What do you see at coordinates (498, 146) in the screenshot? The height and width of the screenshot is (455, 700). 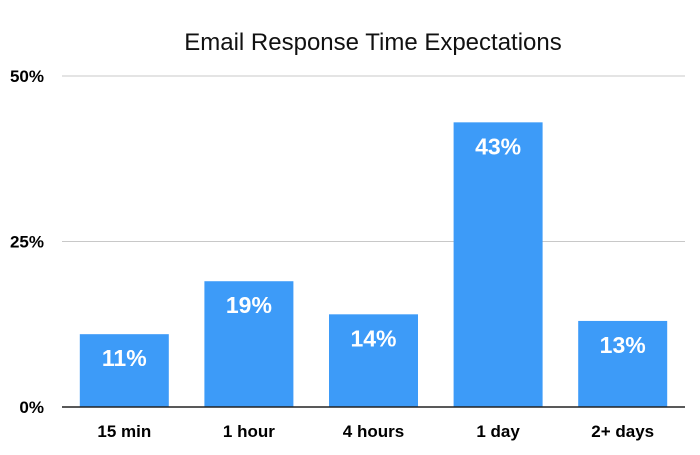 I see `data-label: 43%` at bounding box center [498, 146].